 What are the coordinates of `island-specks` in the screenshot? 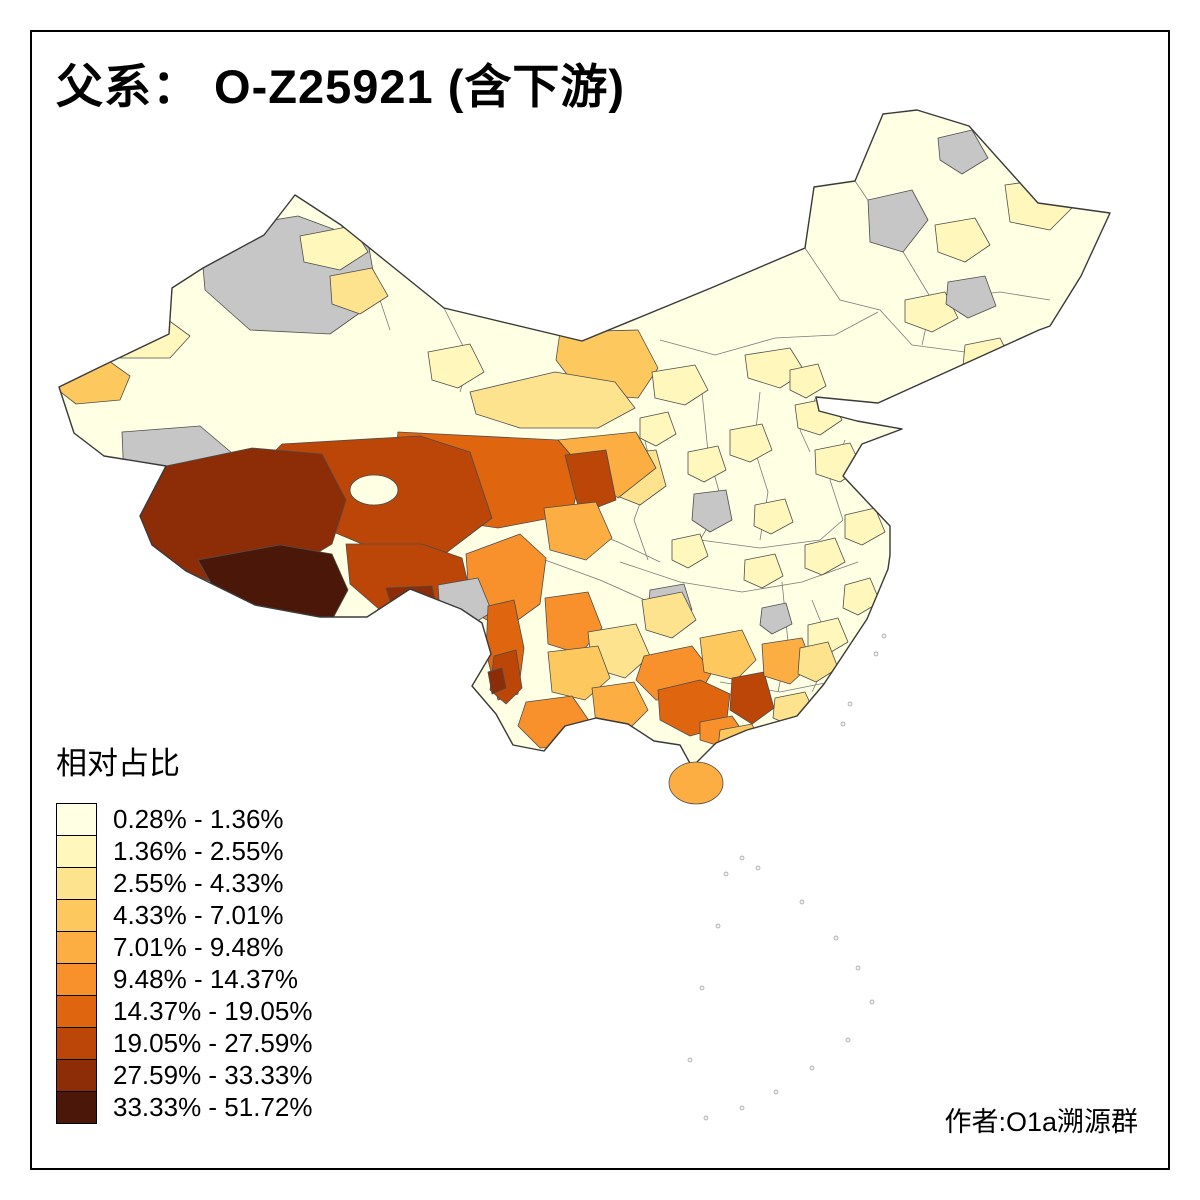 It's located at (787, 877).